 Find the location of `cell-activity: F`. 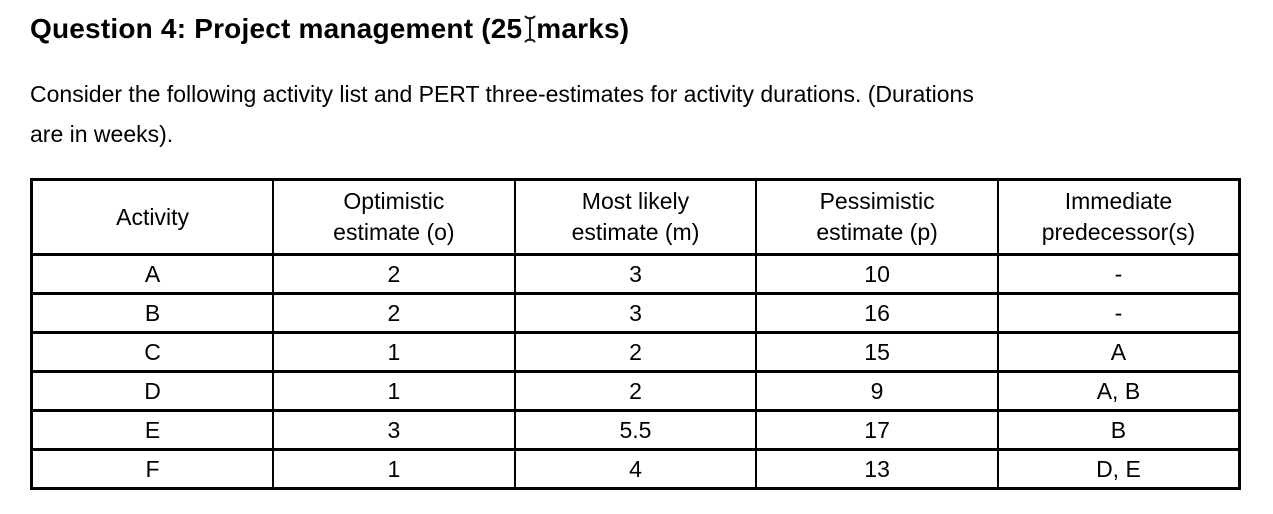

cell-activity: F is located at coordinates (152, 469).